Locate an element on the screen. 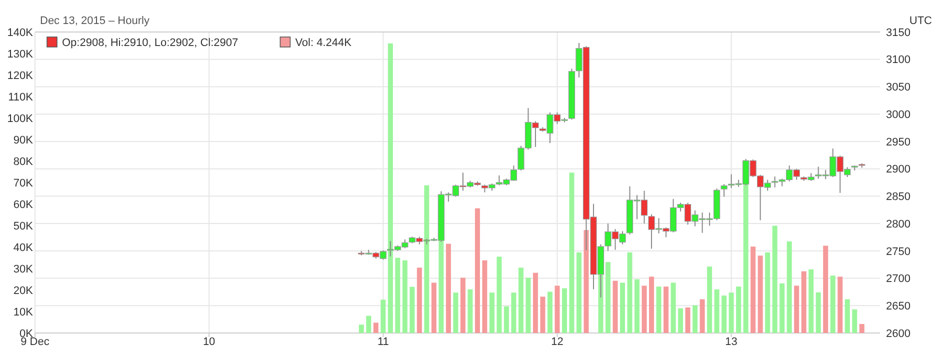 The width and height of the screenshot is (940, 348). y-tick-label: 130K is located at coordinates (20, 54).